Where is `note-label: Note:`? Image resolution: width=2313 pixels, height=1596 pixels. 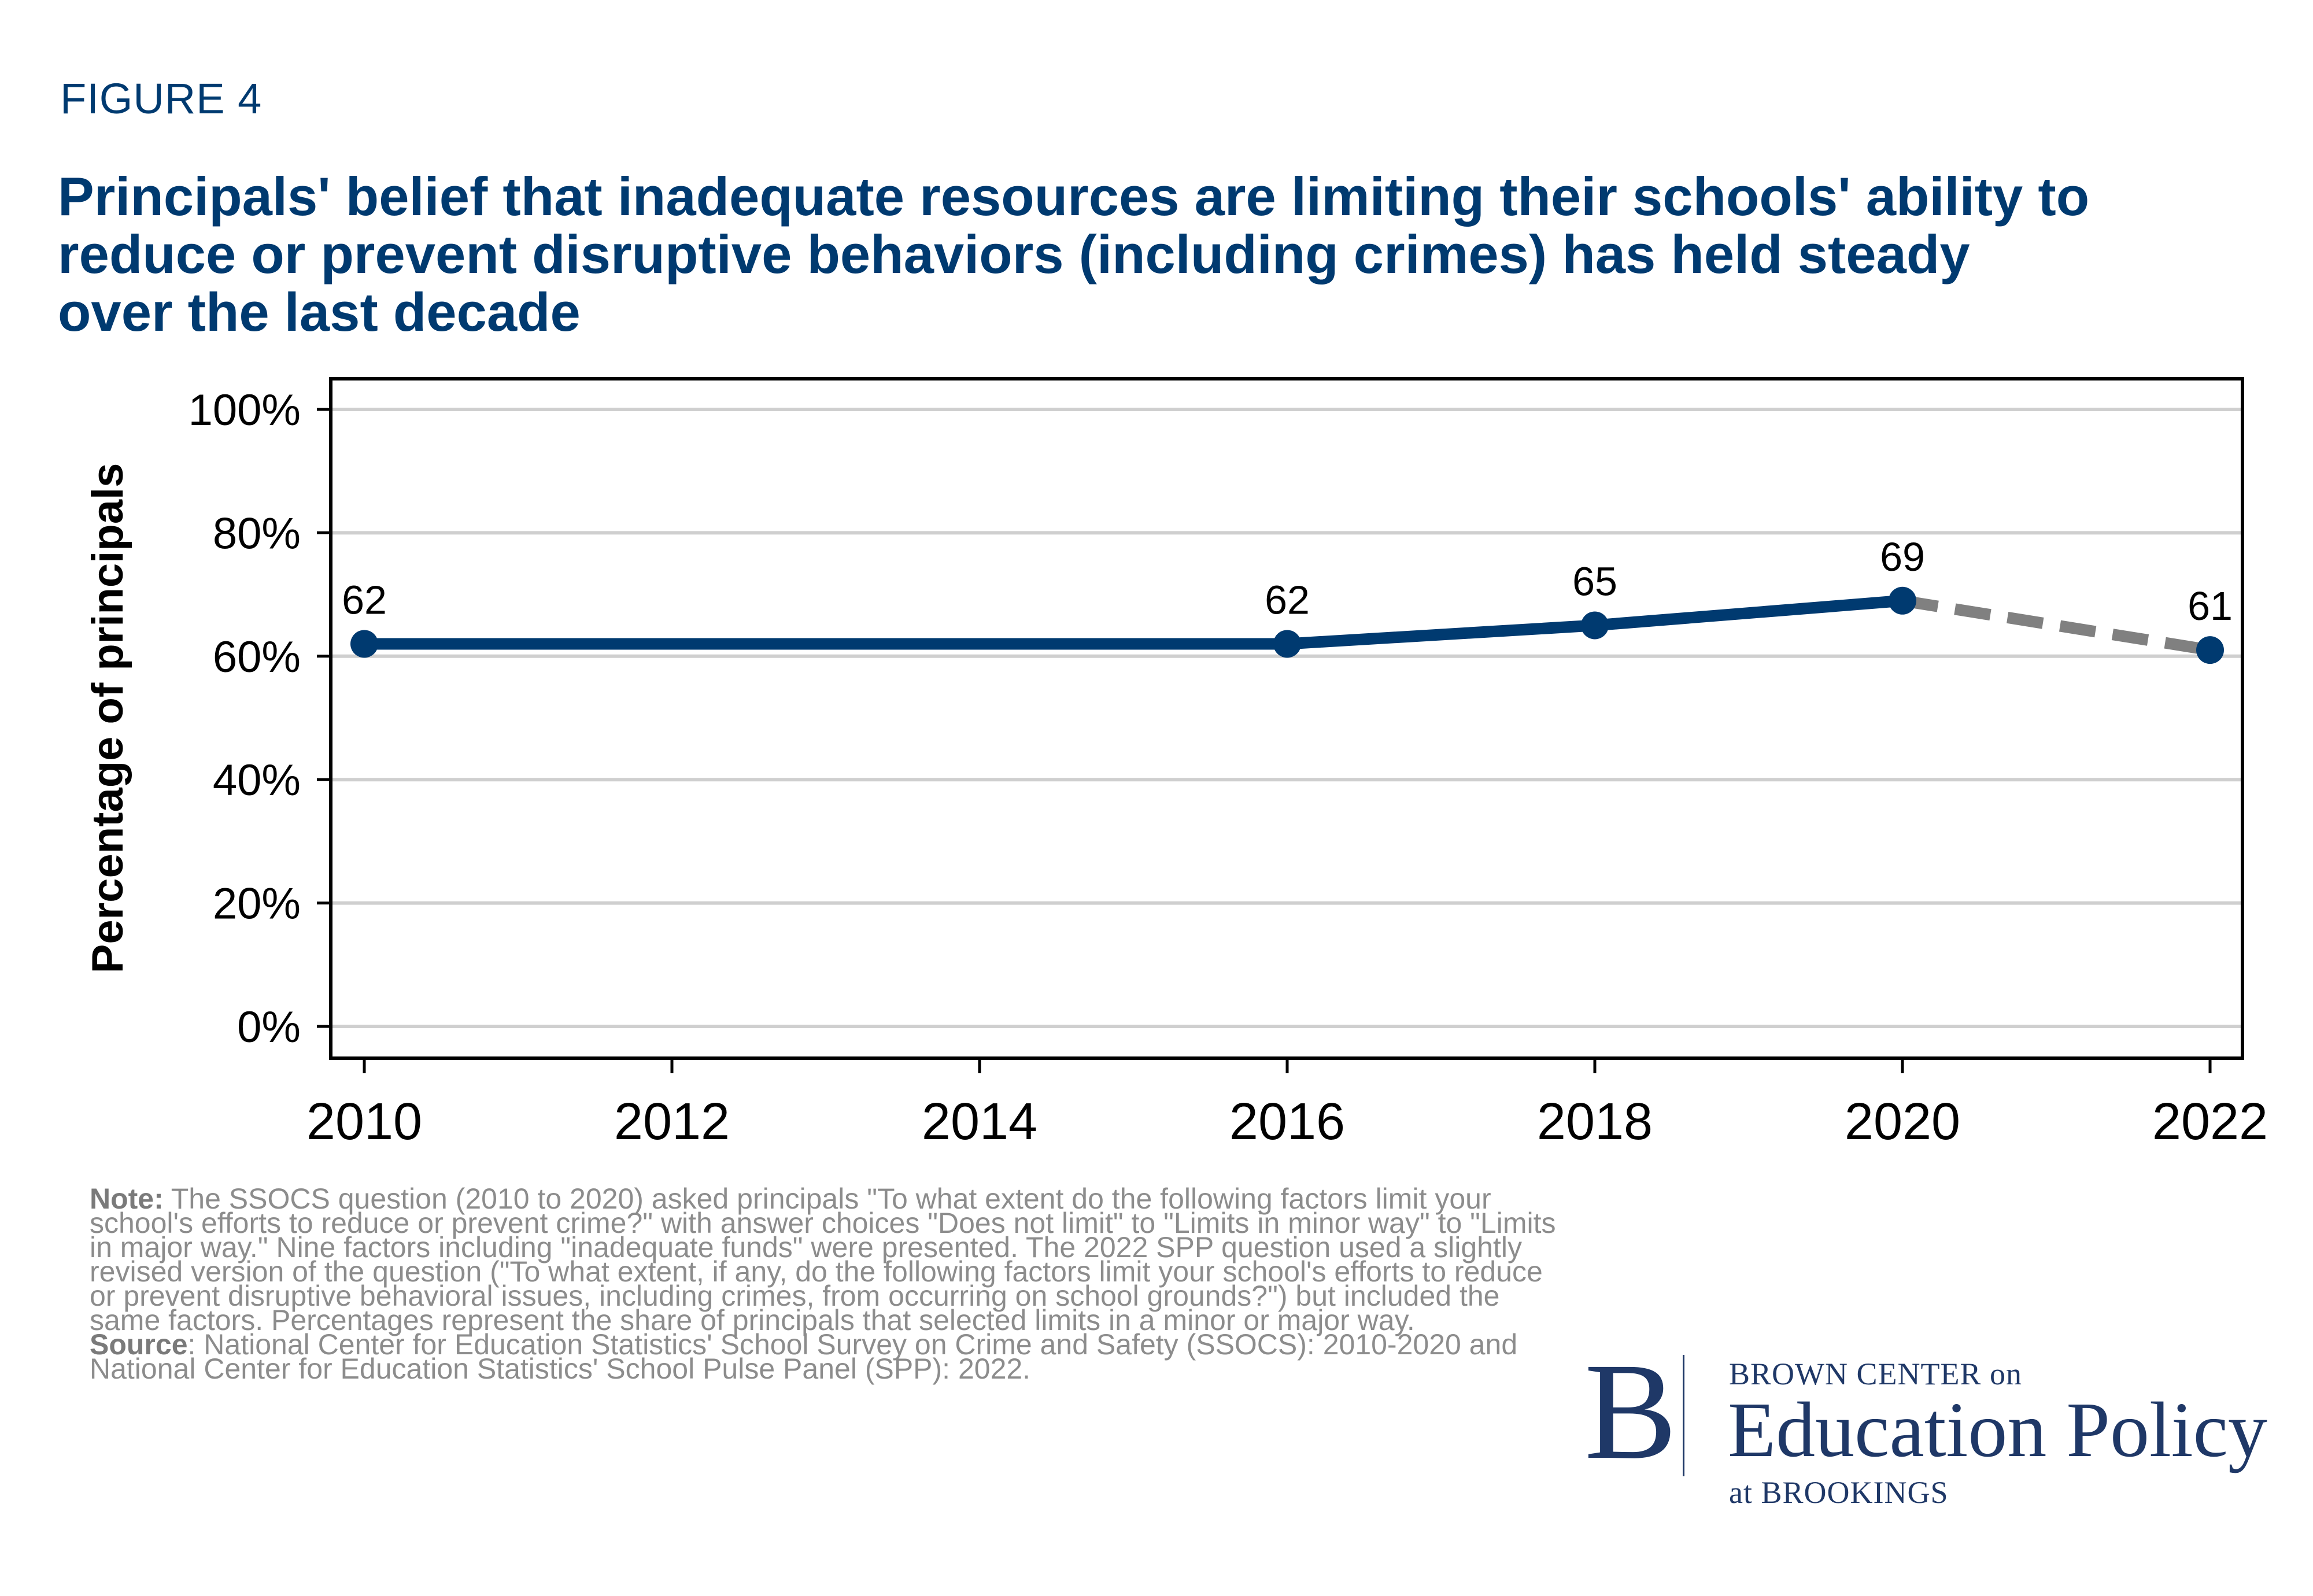
note-label: Note: is located at coordinates (127, 1199).